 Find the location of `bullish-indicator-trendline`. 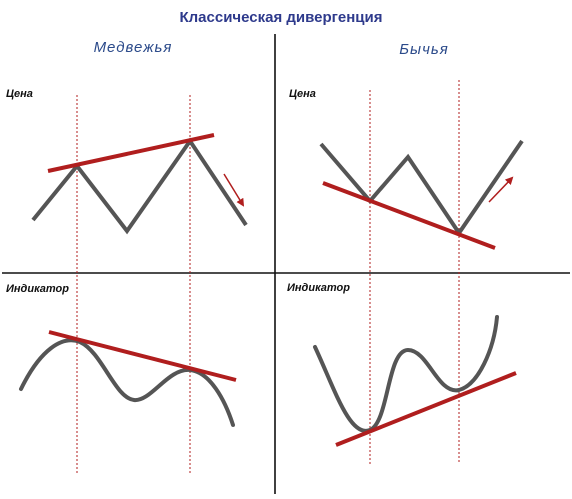

bullish-indicator-trendline is located at coordinates (426, 409).